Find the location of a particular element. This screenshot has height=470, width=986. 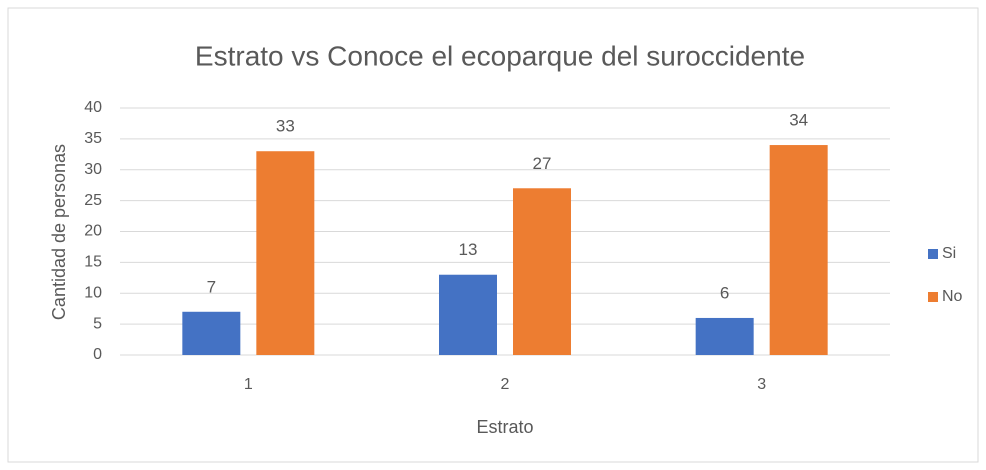

x-tick-label: 1 is located at coordinates (248, 384).